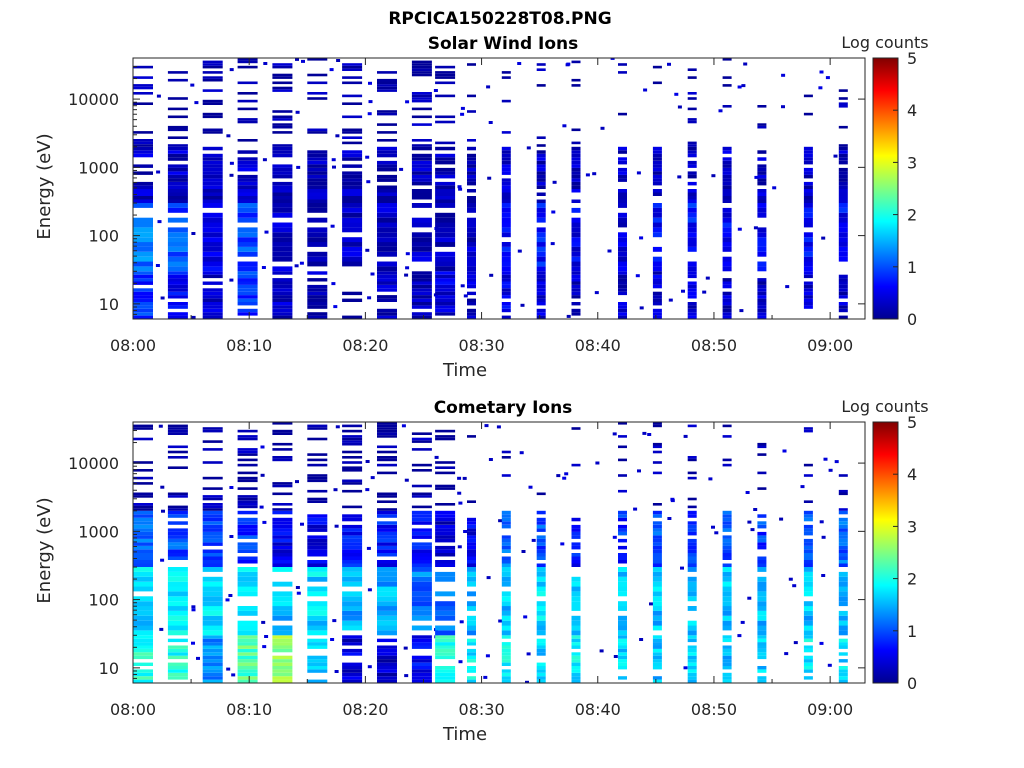  Describe the element at coordinates (885, 552) in the screenshot. I see `colorbar` at that location.